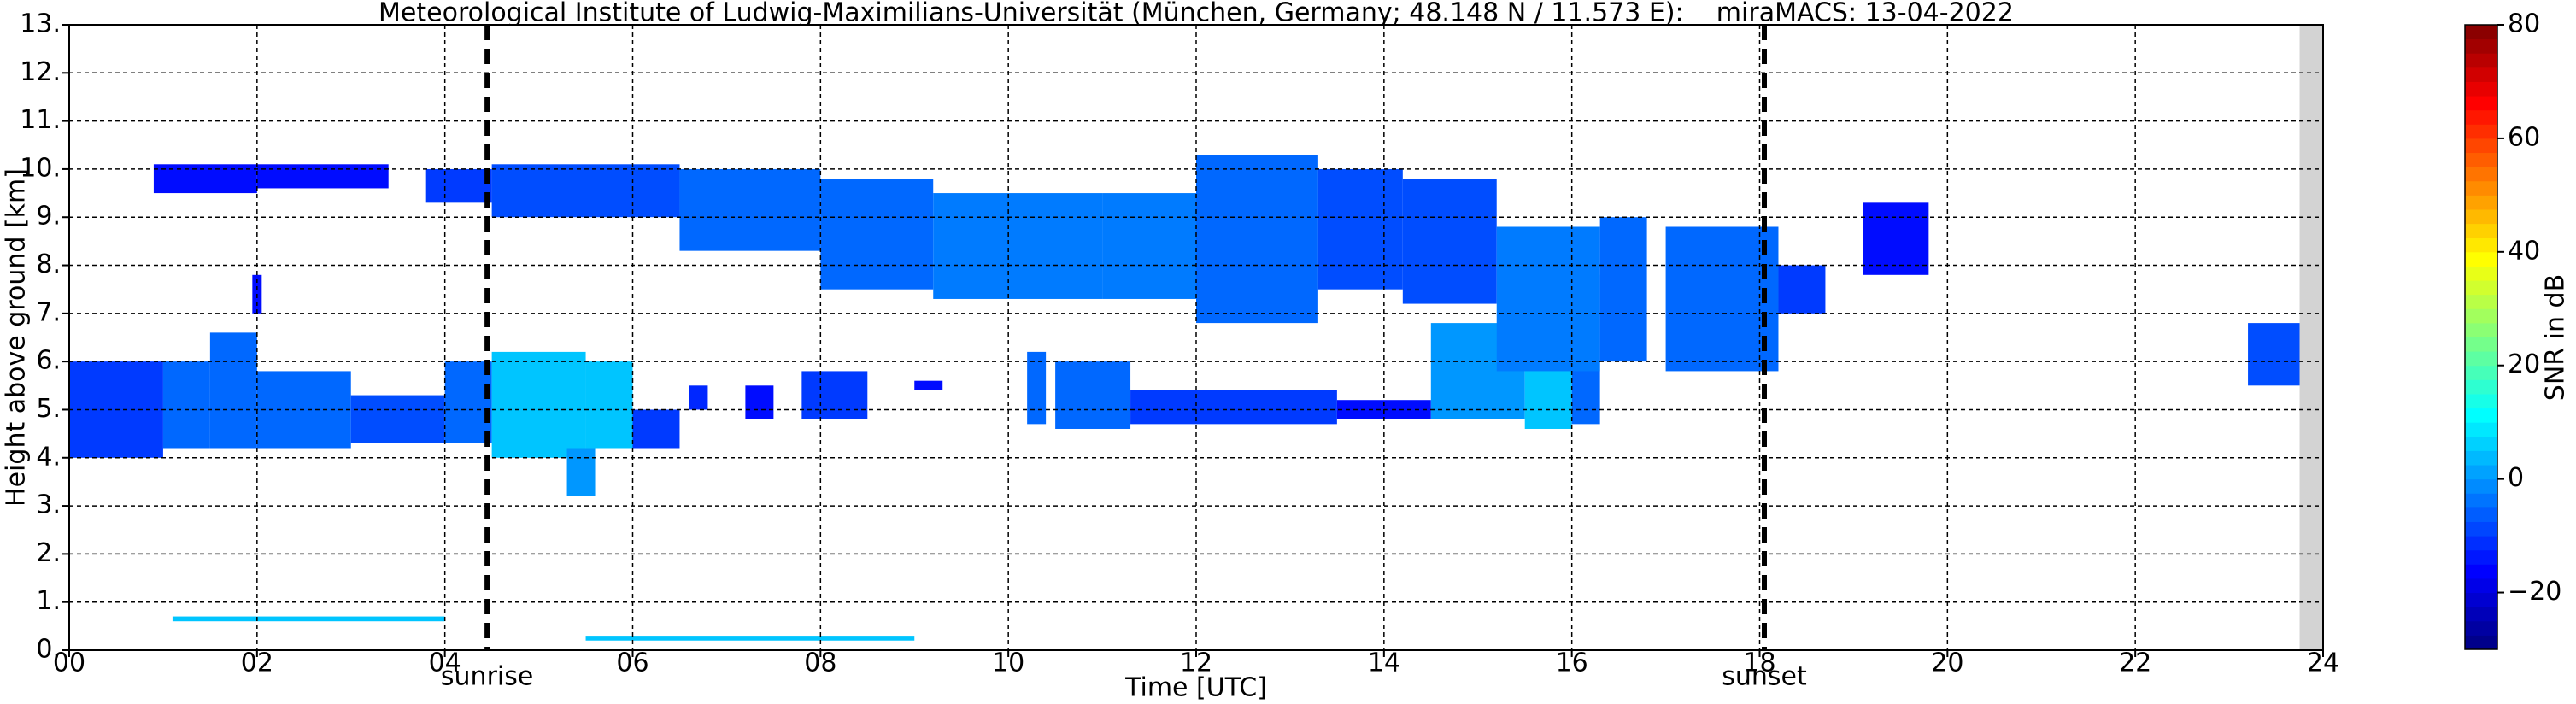  What do you see at coordinates (48, 409) in the screenshot?
I see `y-tick-label: 5.` at bounding box center [48, 409].